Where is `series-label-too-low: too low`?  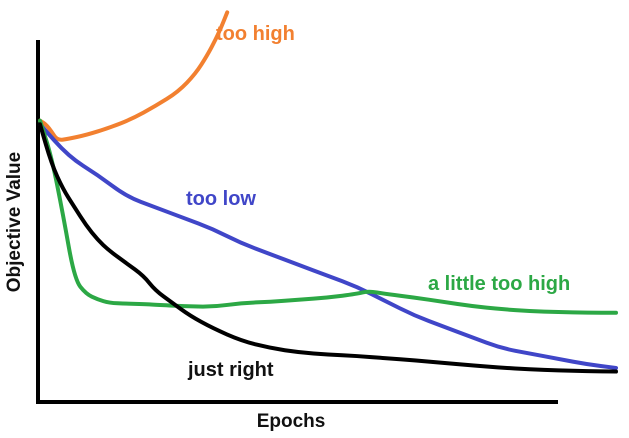
series-label-too-low: too low is located at coordinates (221, 199).